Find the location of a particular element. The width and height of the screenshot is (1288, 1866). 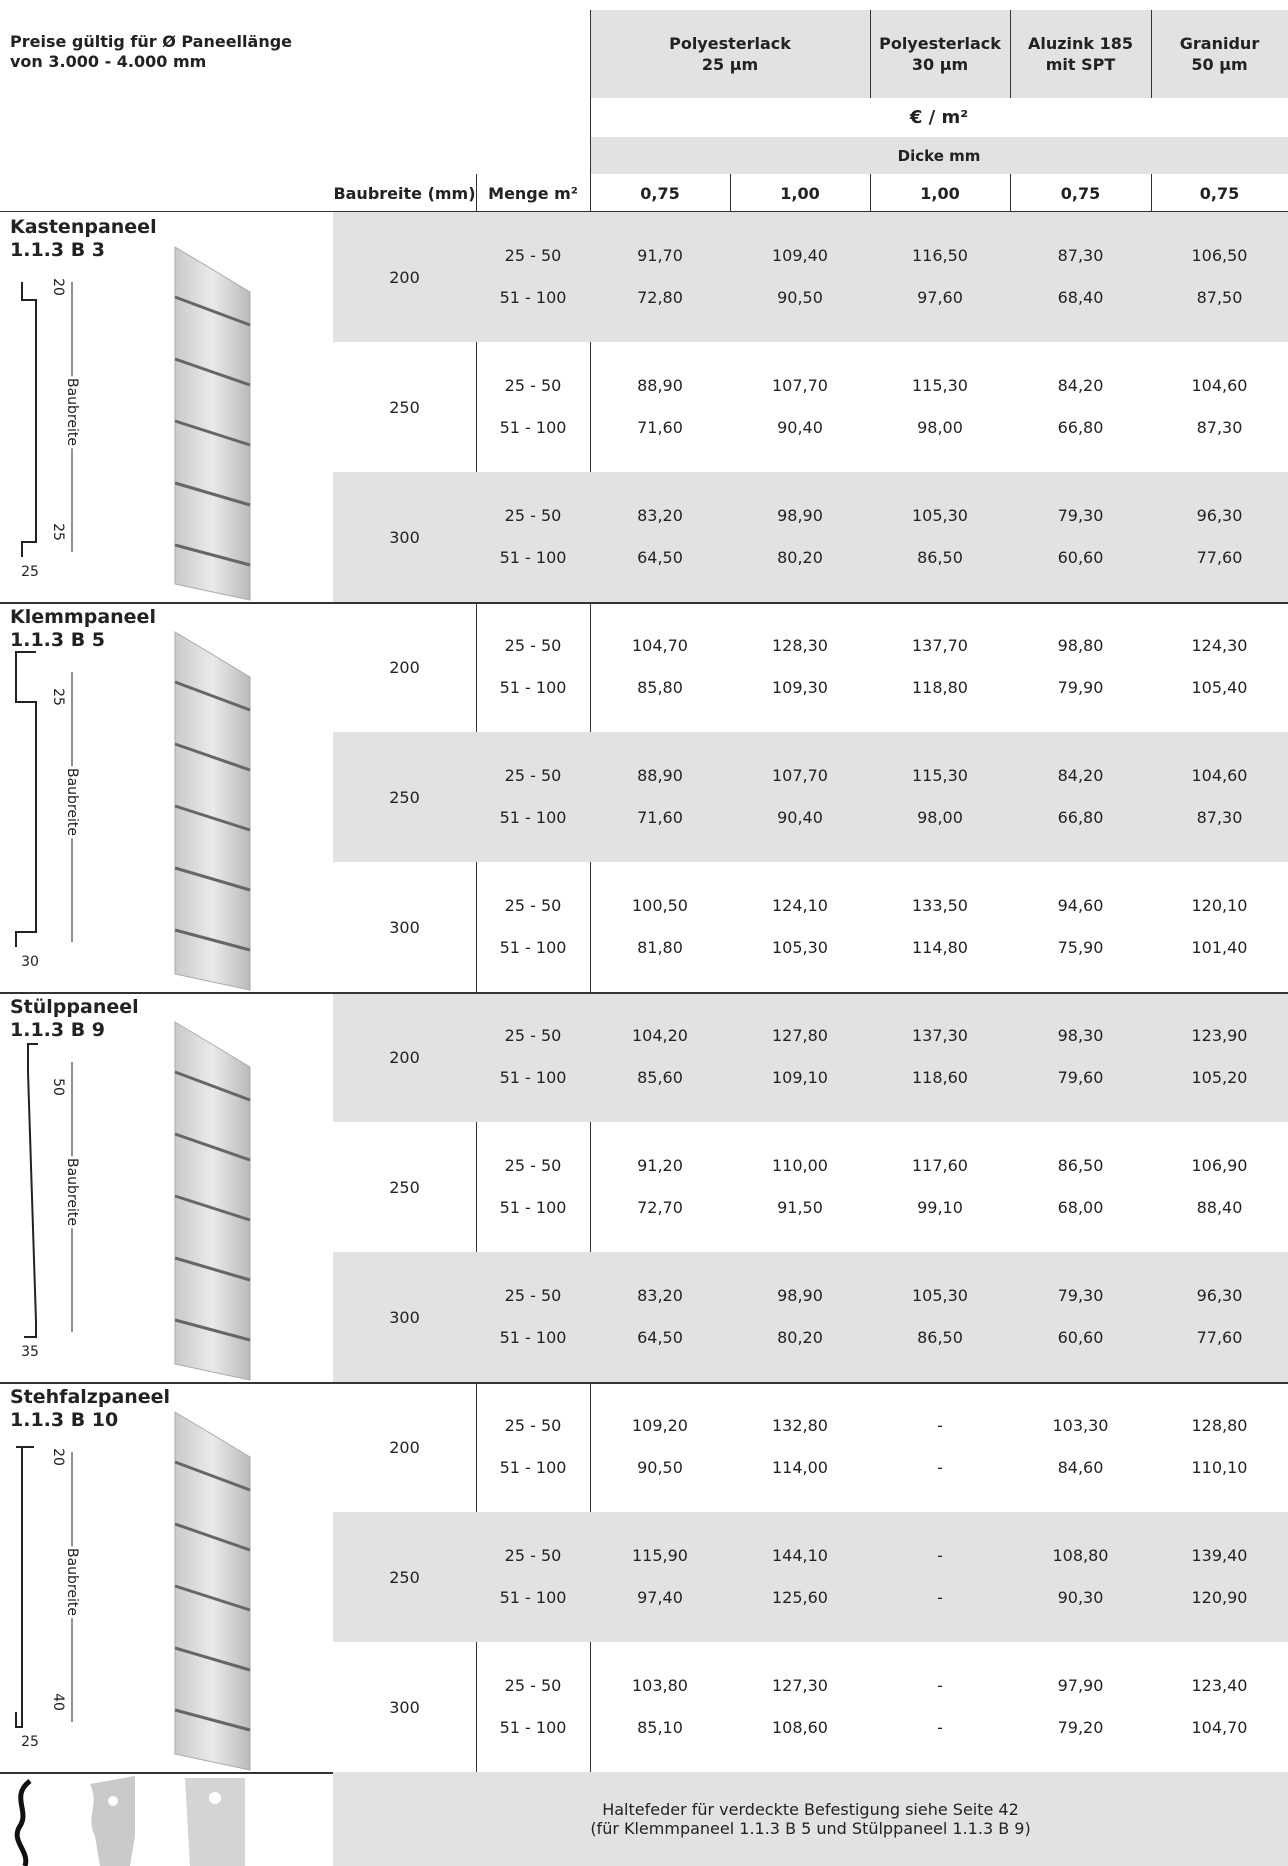

price-cell: 110,10 is located at coordinates (1219, 1467).